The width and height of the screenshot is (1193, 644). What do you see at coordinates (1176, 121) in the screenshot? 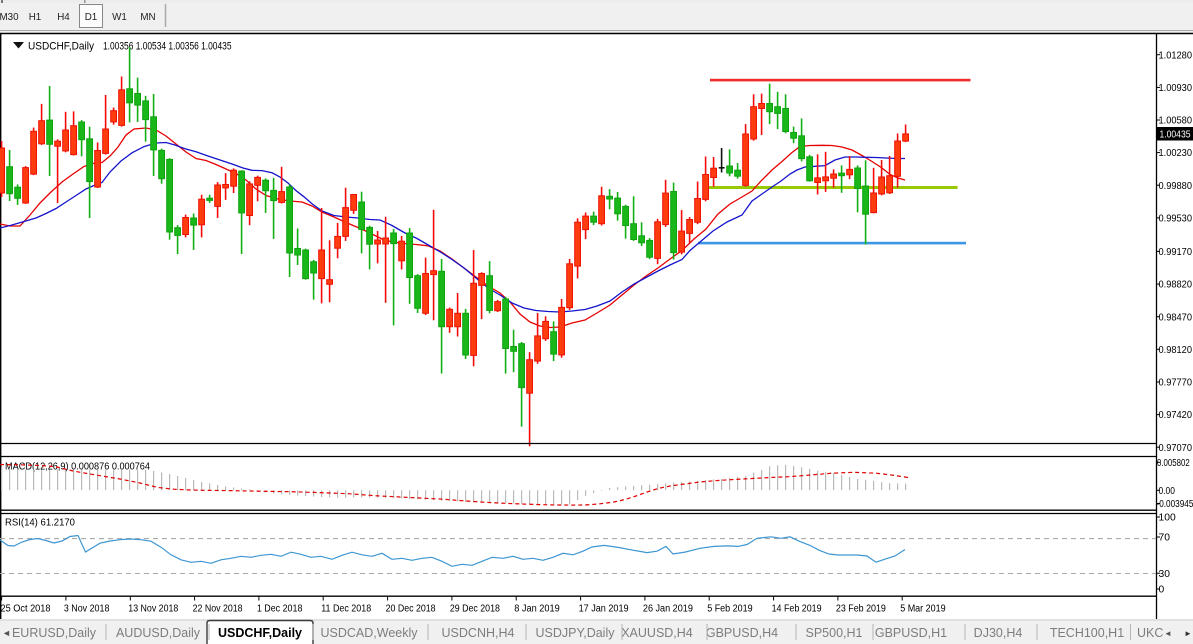
I see `svg-text: 1.00580` at bounding box center [1176, 121].